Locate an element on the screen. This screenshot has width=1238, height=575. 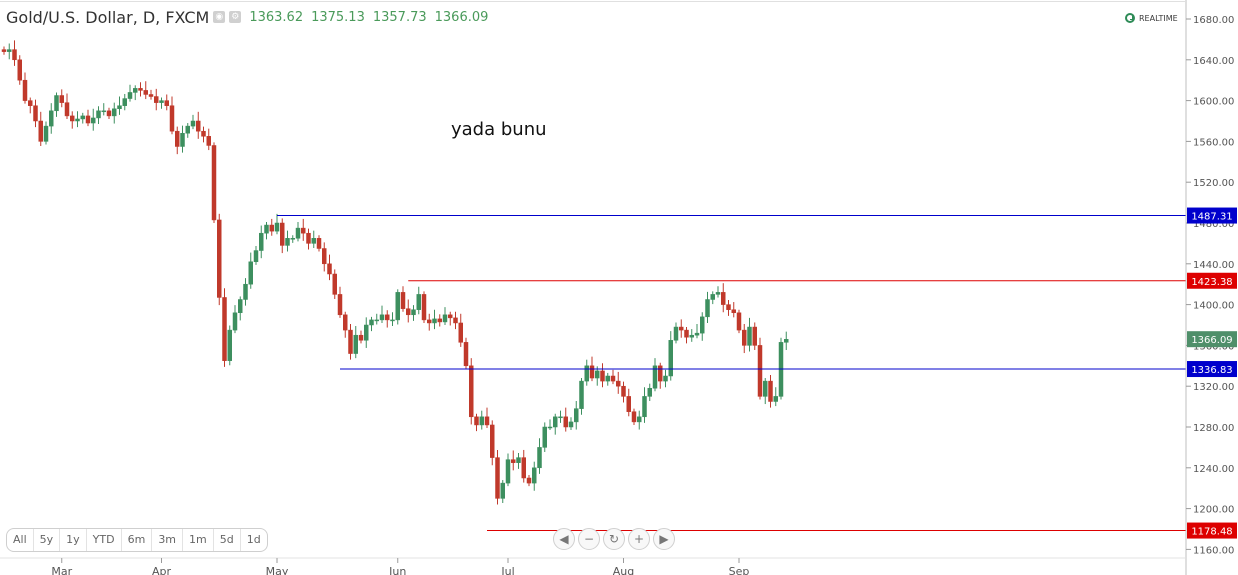
range-1y-button: 1y is located at coordinates (73, 540).